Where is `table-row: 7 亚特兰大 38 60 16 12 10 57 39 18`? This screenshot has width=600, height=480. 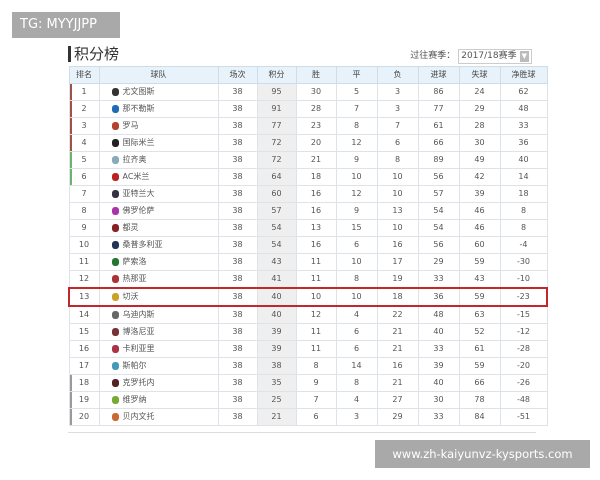
table-row: 7 亚特兰大 38 60 16 12 10 57 39 18 is located at coordinates (308, 194).